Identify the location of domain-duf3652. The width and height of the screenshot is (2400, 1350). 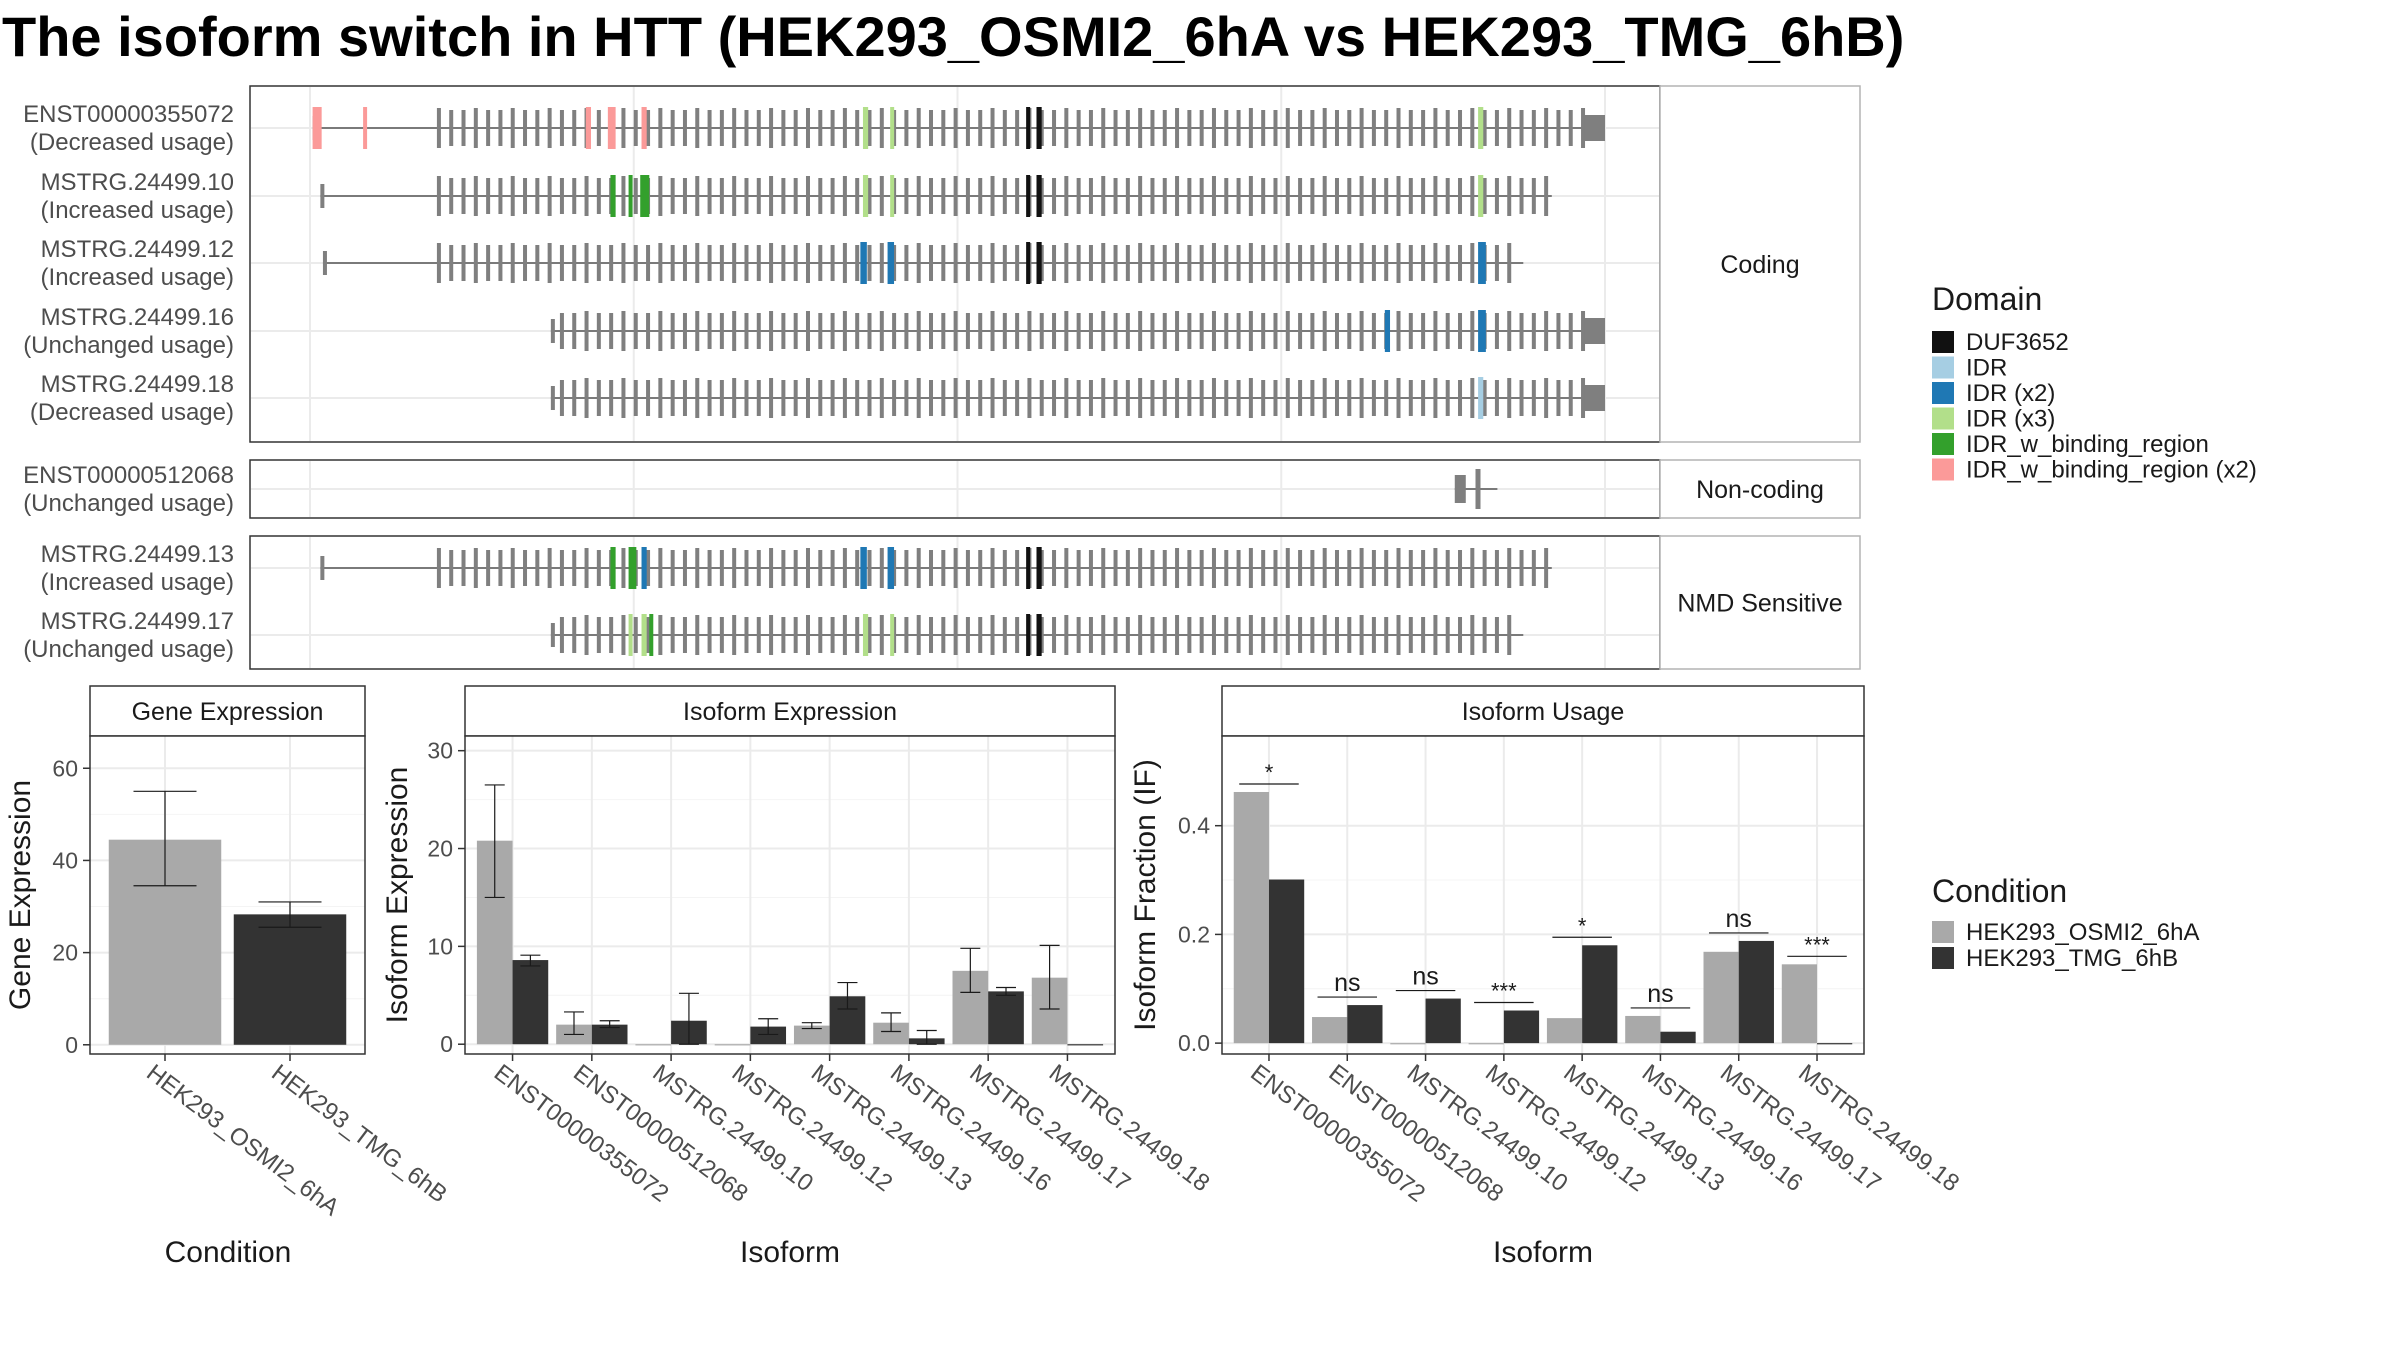
(1039, 263).